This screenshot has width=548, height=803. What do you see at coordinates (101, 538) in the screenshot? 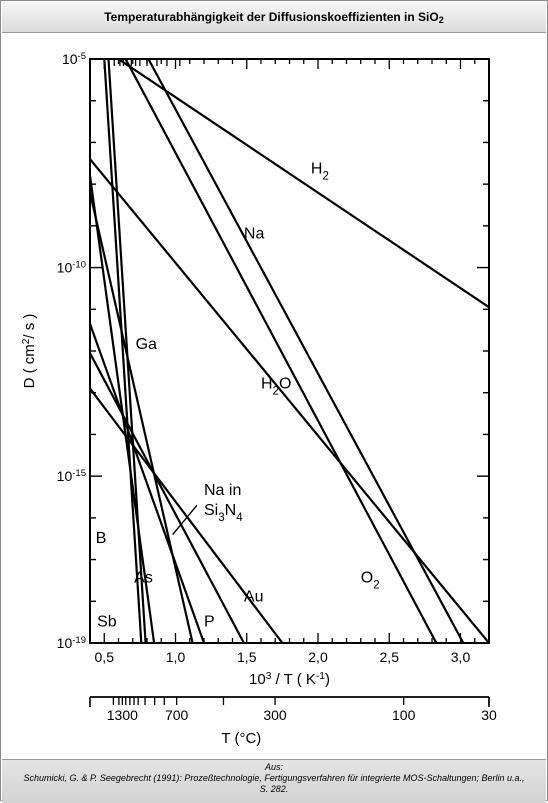
I see `series-label: B` at bounding box center [101, 538].